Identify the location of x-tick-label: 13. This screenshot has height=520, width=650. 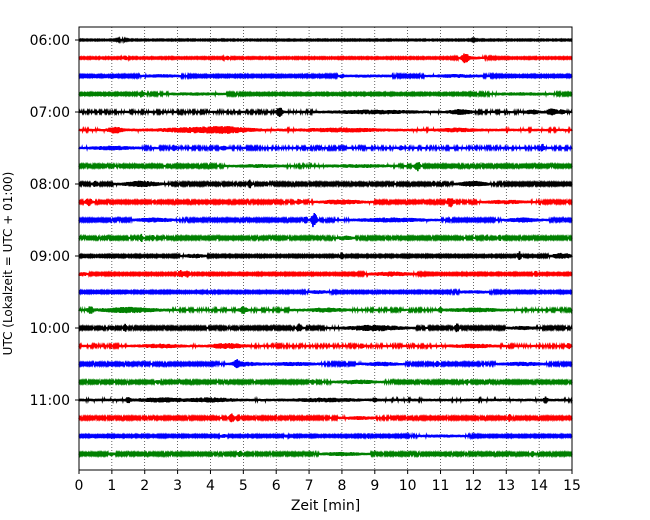
(506, 486).